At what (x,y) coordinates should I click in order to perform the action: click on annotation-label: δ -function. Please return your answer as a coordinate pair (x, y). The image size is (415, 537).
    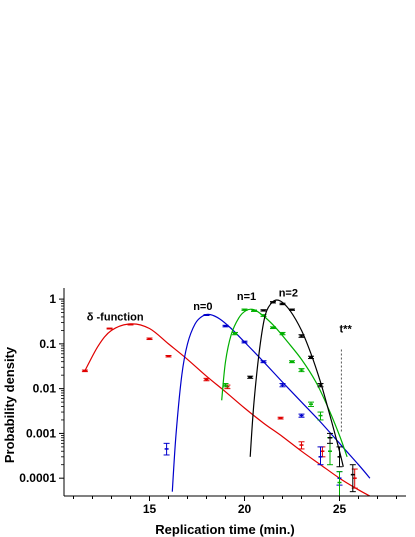
    Looking at the image, I should click on (115, 318).